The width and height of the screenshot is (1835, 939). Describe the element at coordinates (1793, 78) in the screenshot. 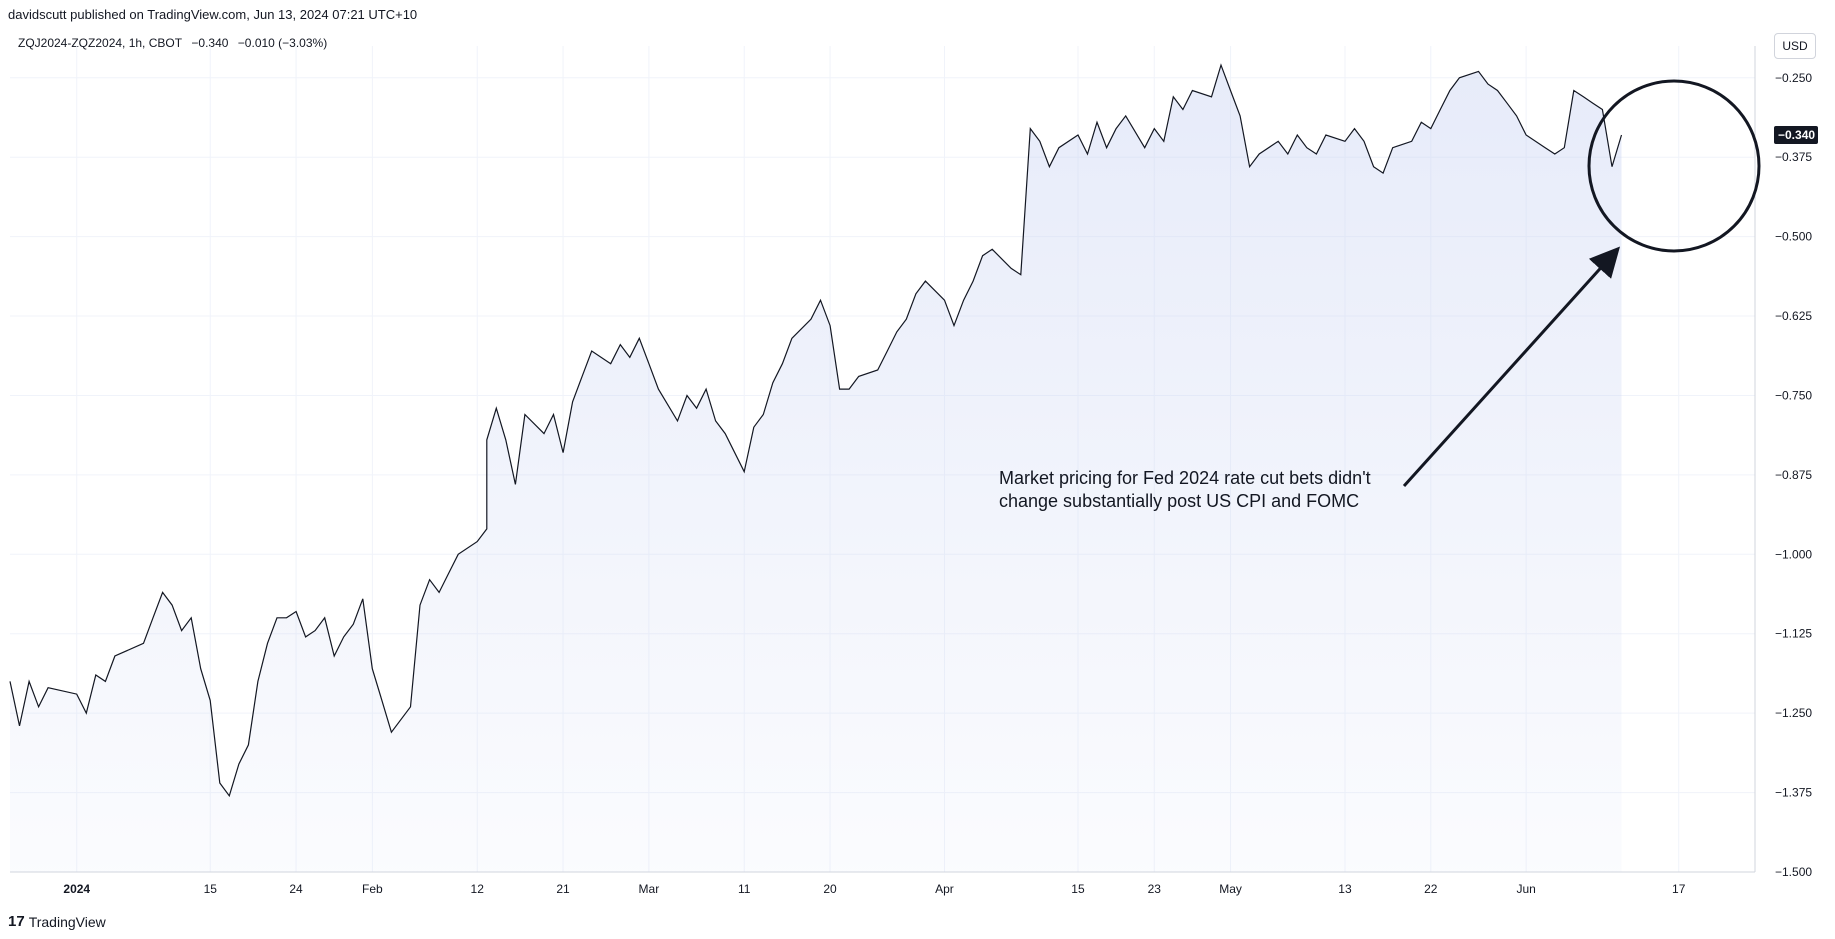

I see `y-tick-label: −0.250` at that location.